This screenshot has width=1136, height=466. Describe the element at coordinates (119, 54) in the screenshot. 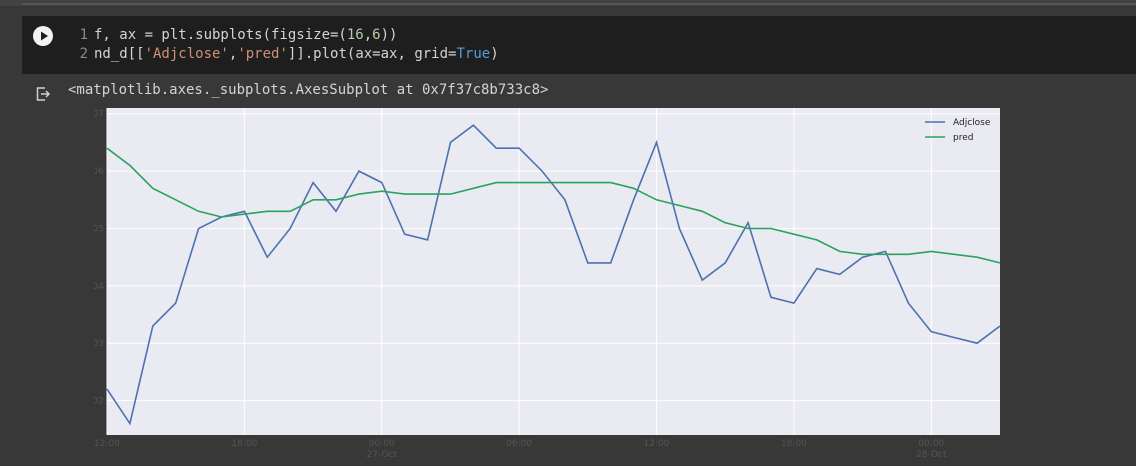

I see `code-token: nd_d[[` at that location.